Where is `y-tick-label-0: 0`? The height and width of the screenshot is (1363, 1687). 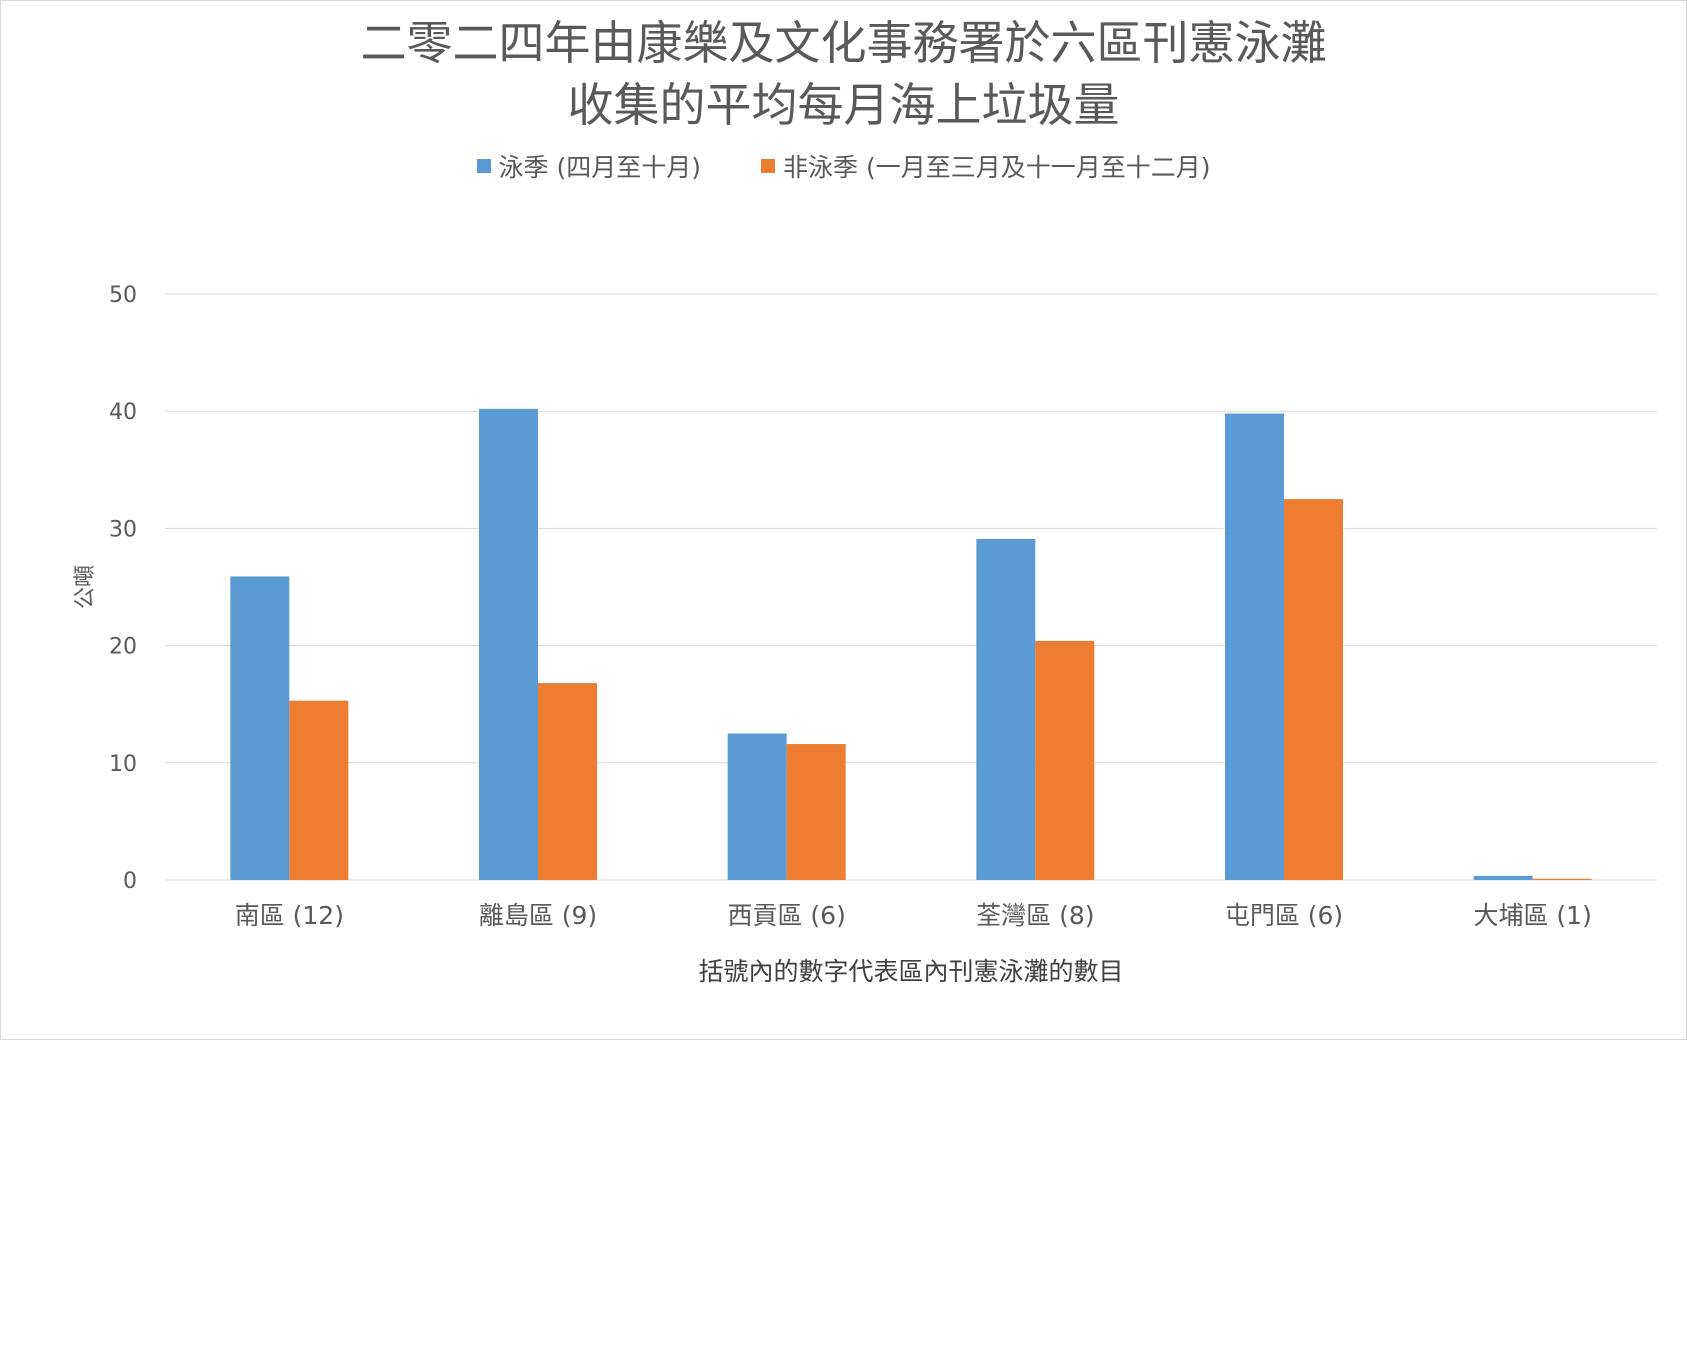 y-tick-label-0: 0 is located at coordinates (130, 881).